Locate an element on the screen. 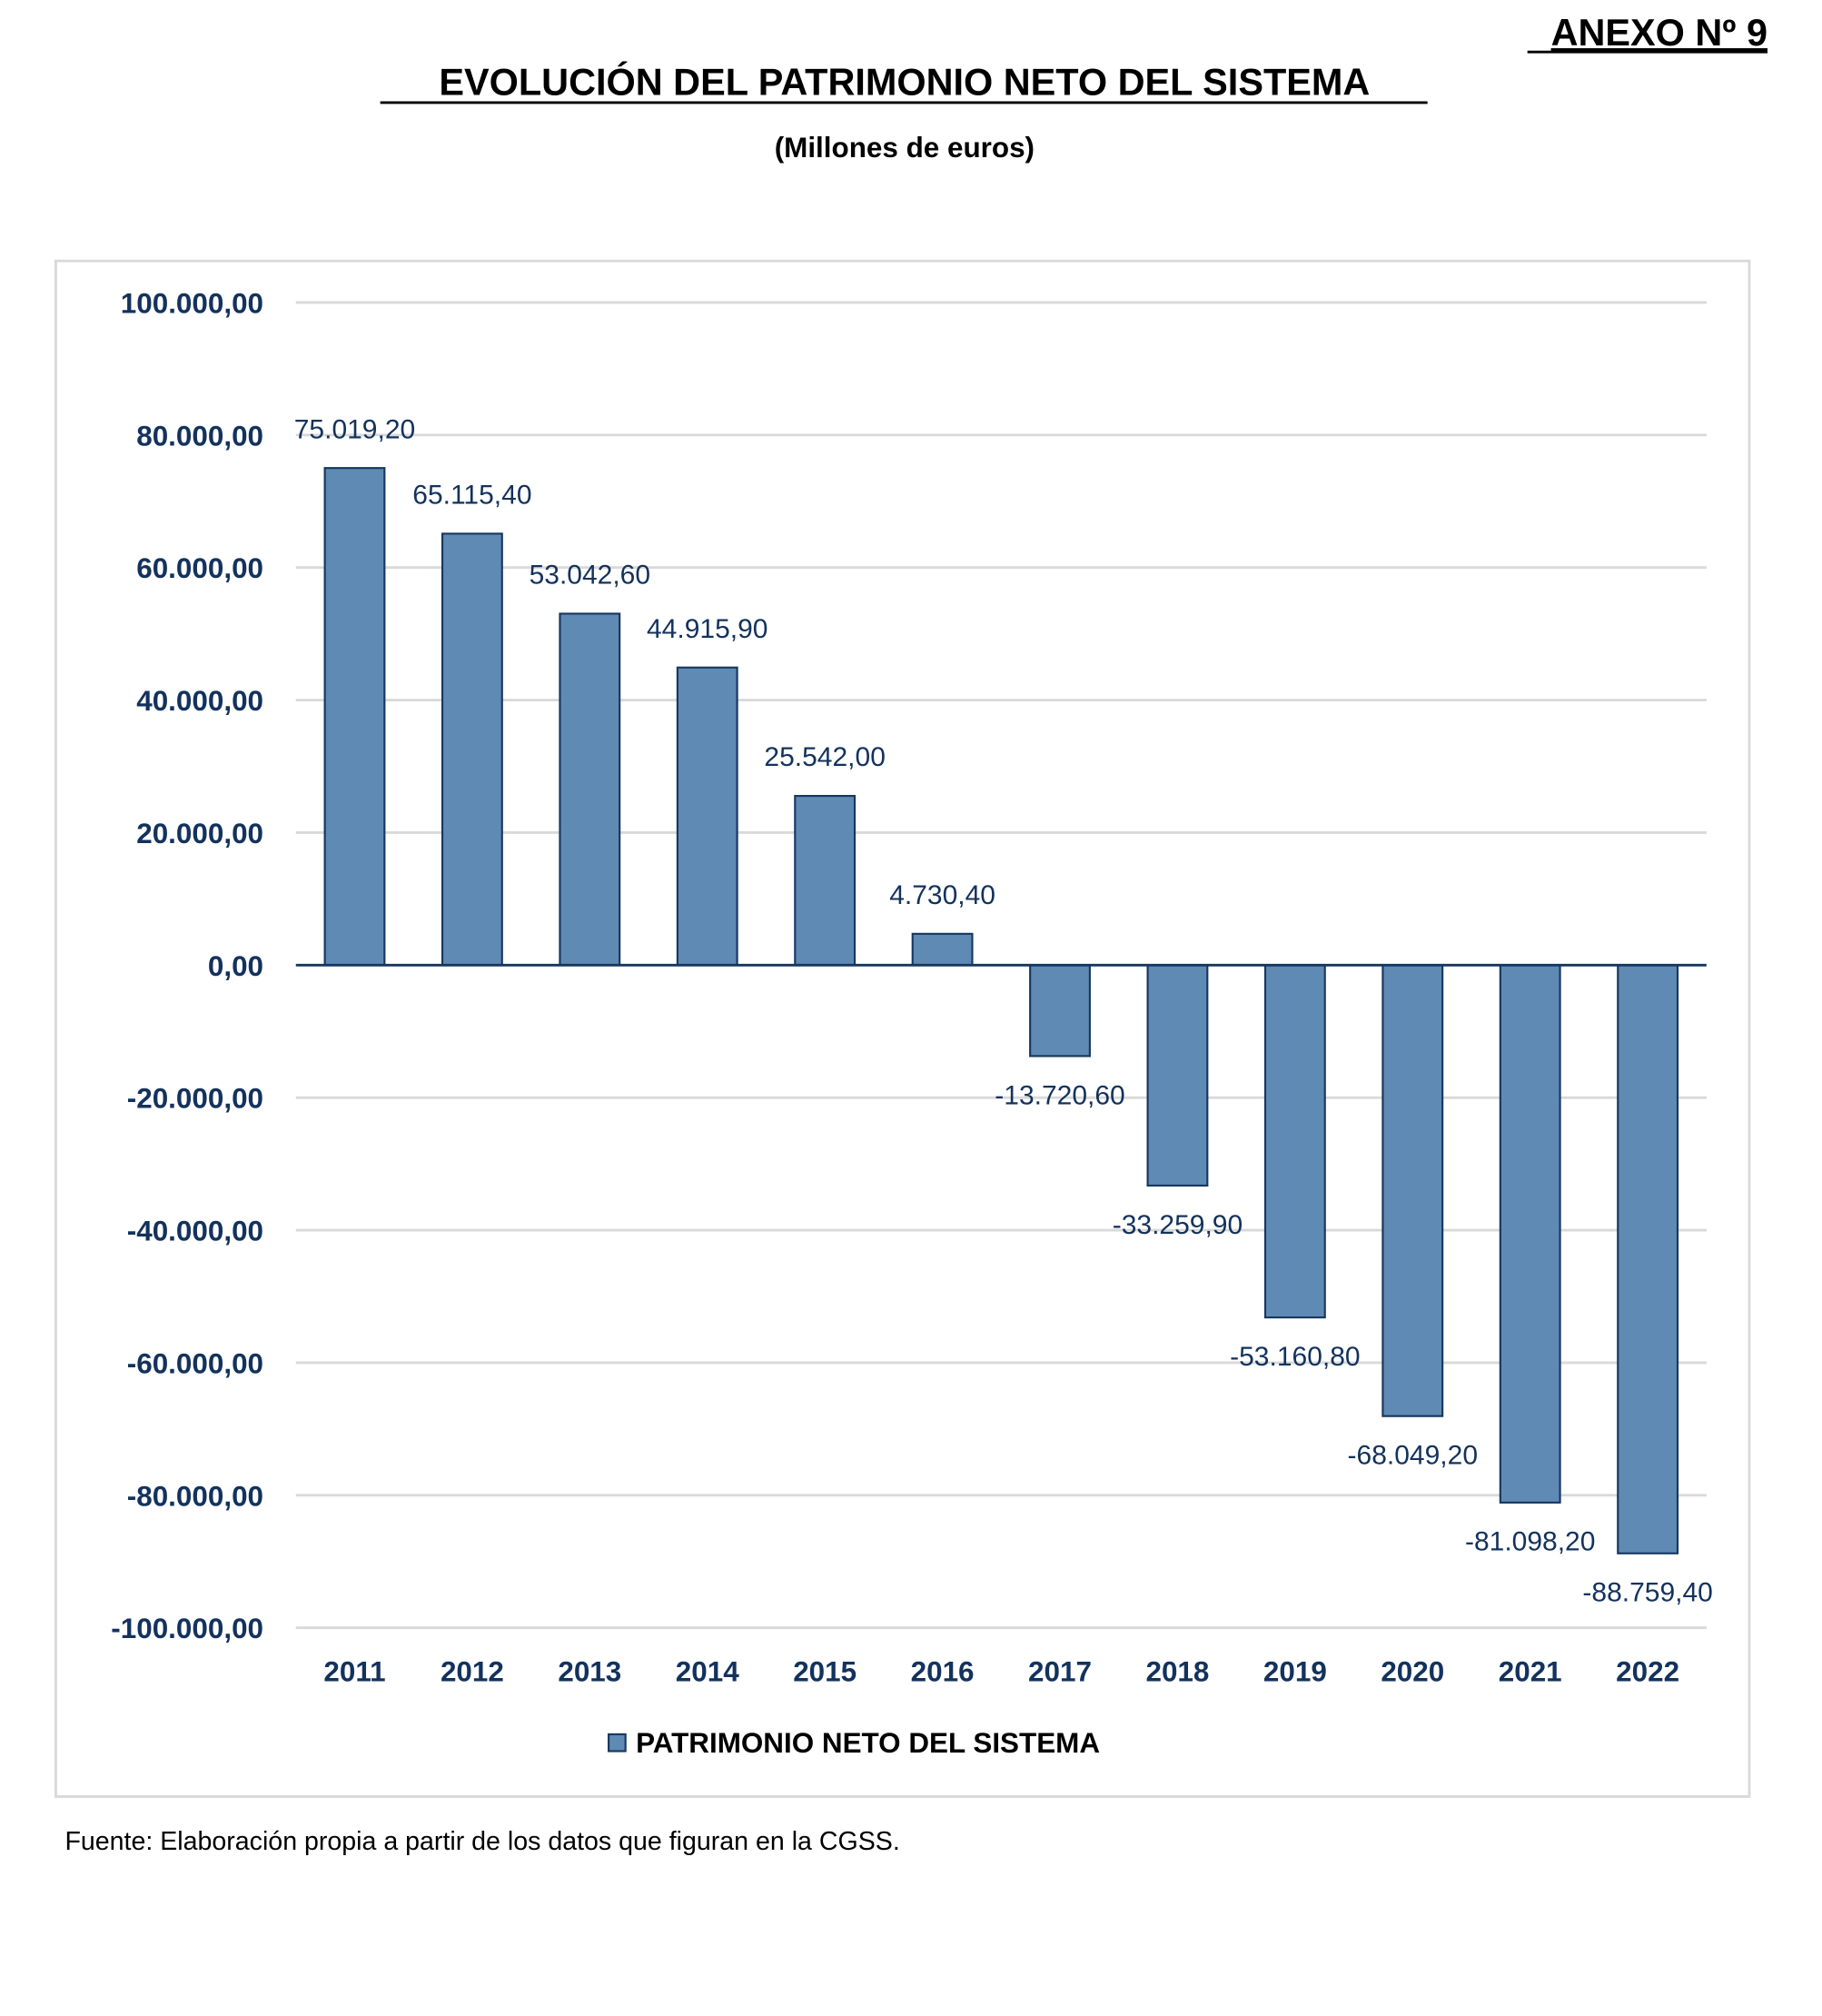  data-label: 4.730,40 is located at coordinates (942, 895).